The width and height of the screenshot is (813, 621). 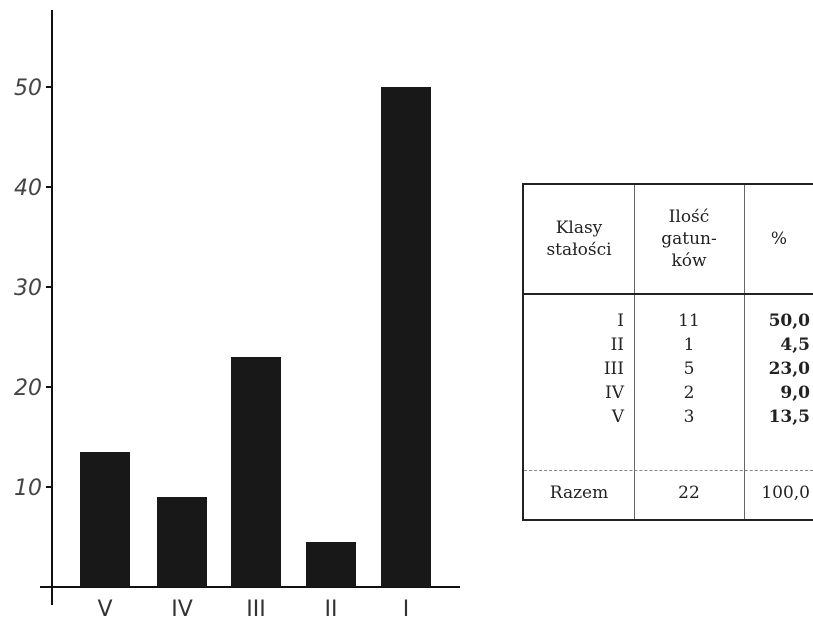 I want to click on header-ilosc-gatunkow: Ilość gatun- ków, so click(x=689, y=239).